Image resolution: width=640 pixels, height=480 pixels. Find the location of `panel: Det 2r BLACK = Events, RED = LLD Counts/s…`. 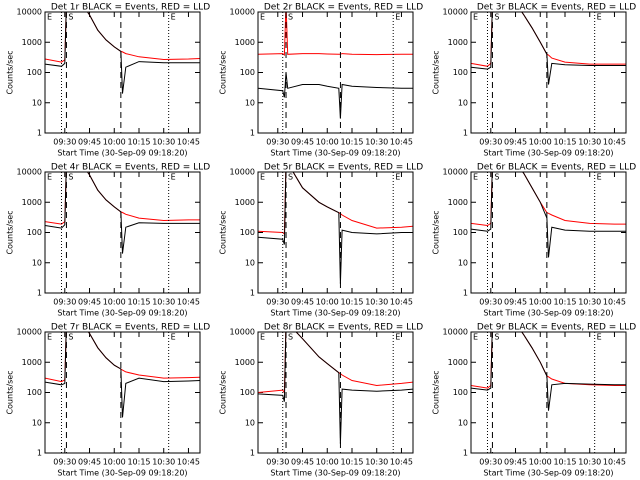

panel: Det 2r BLACK = Events, RED = LLD Counts/s… is located at coordinates (321, 80).